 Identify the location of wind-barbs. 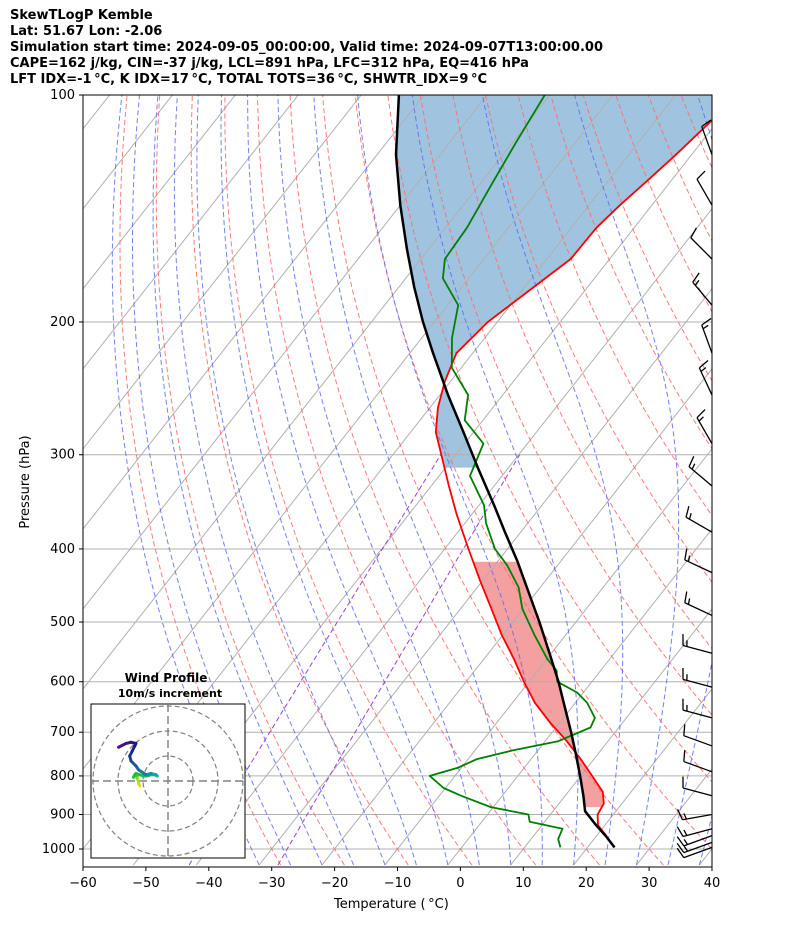
(694, 489).